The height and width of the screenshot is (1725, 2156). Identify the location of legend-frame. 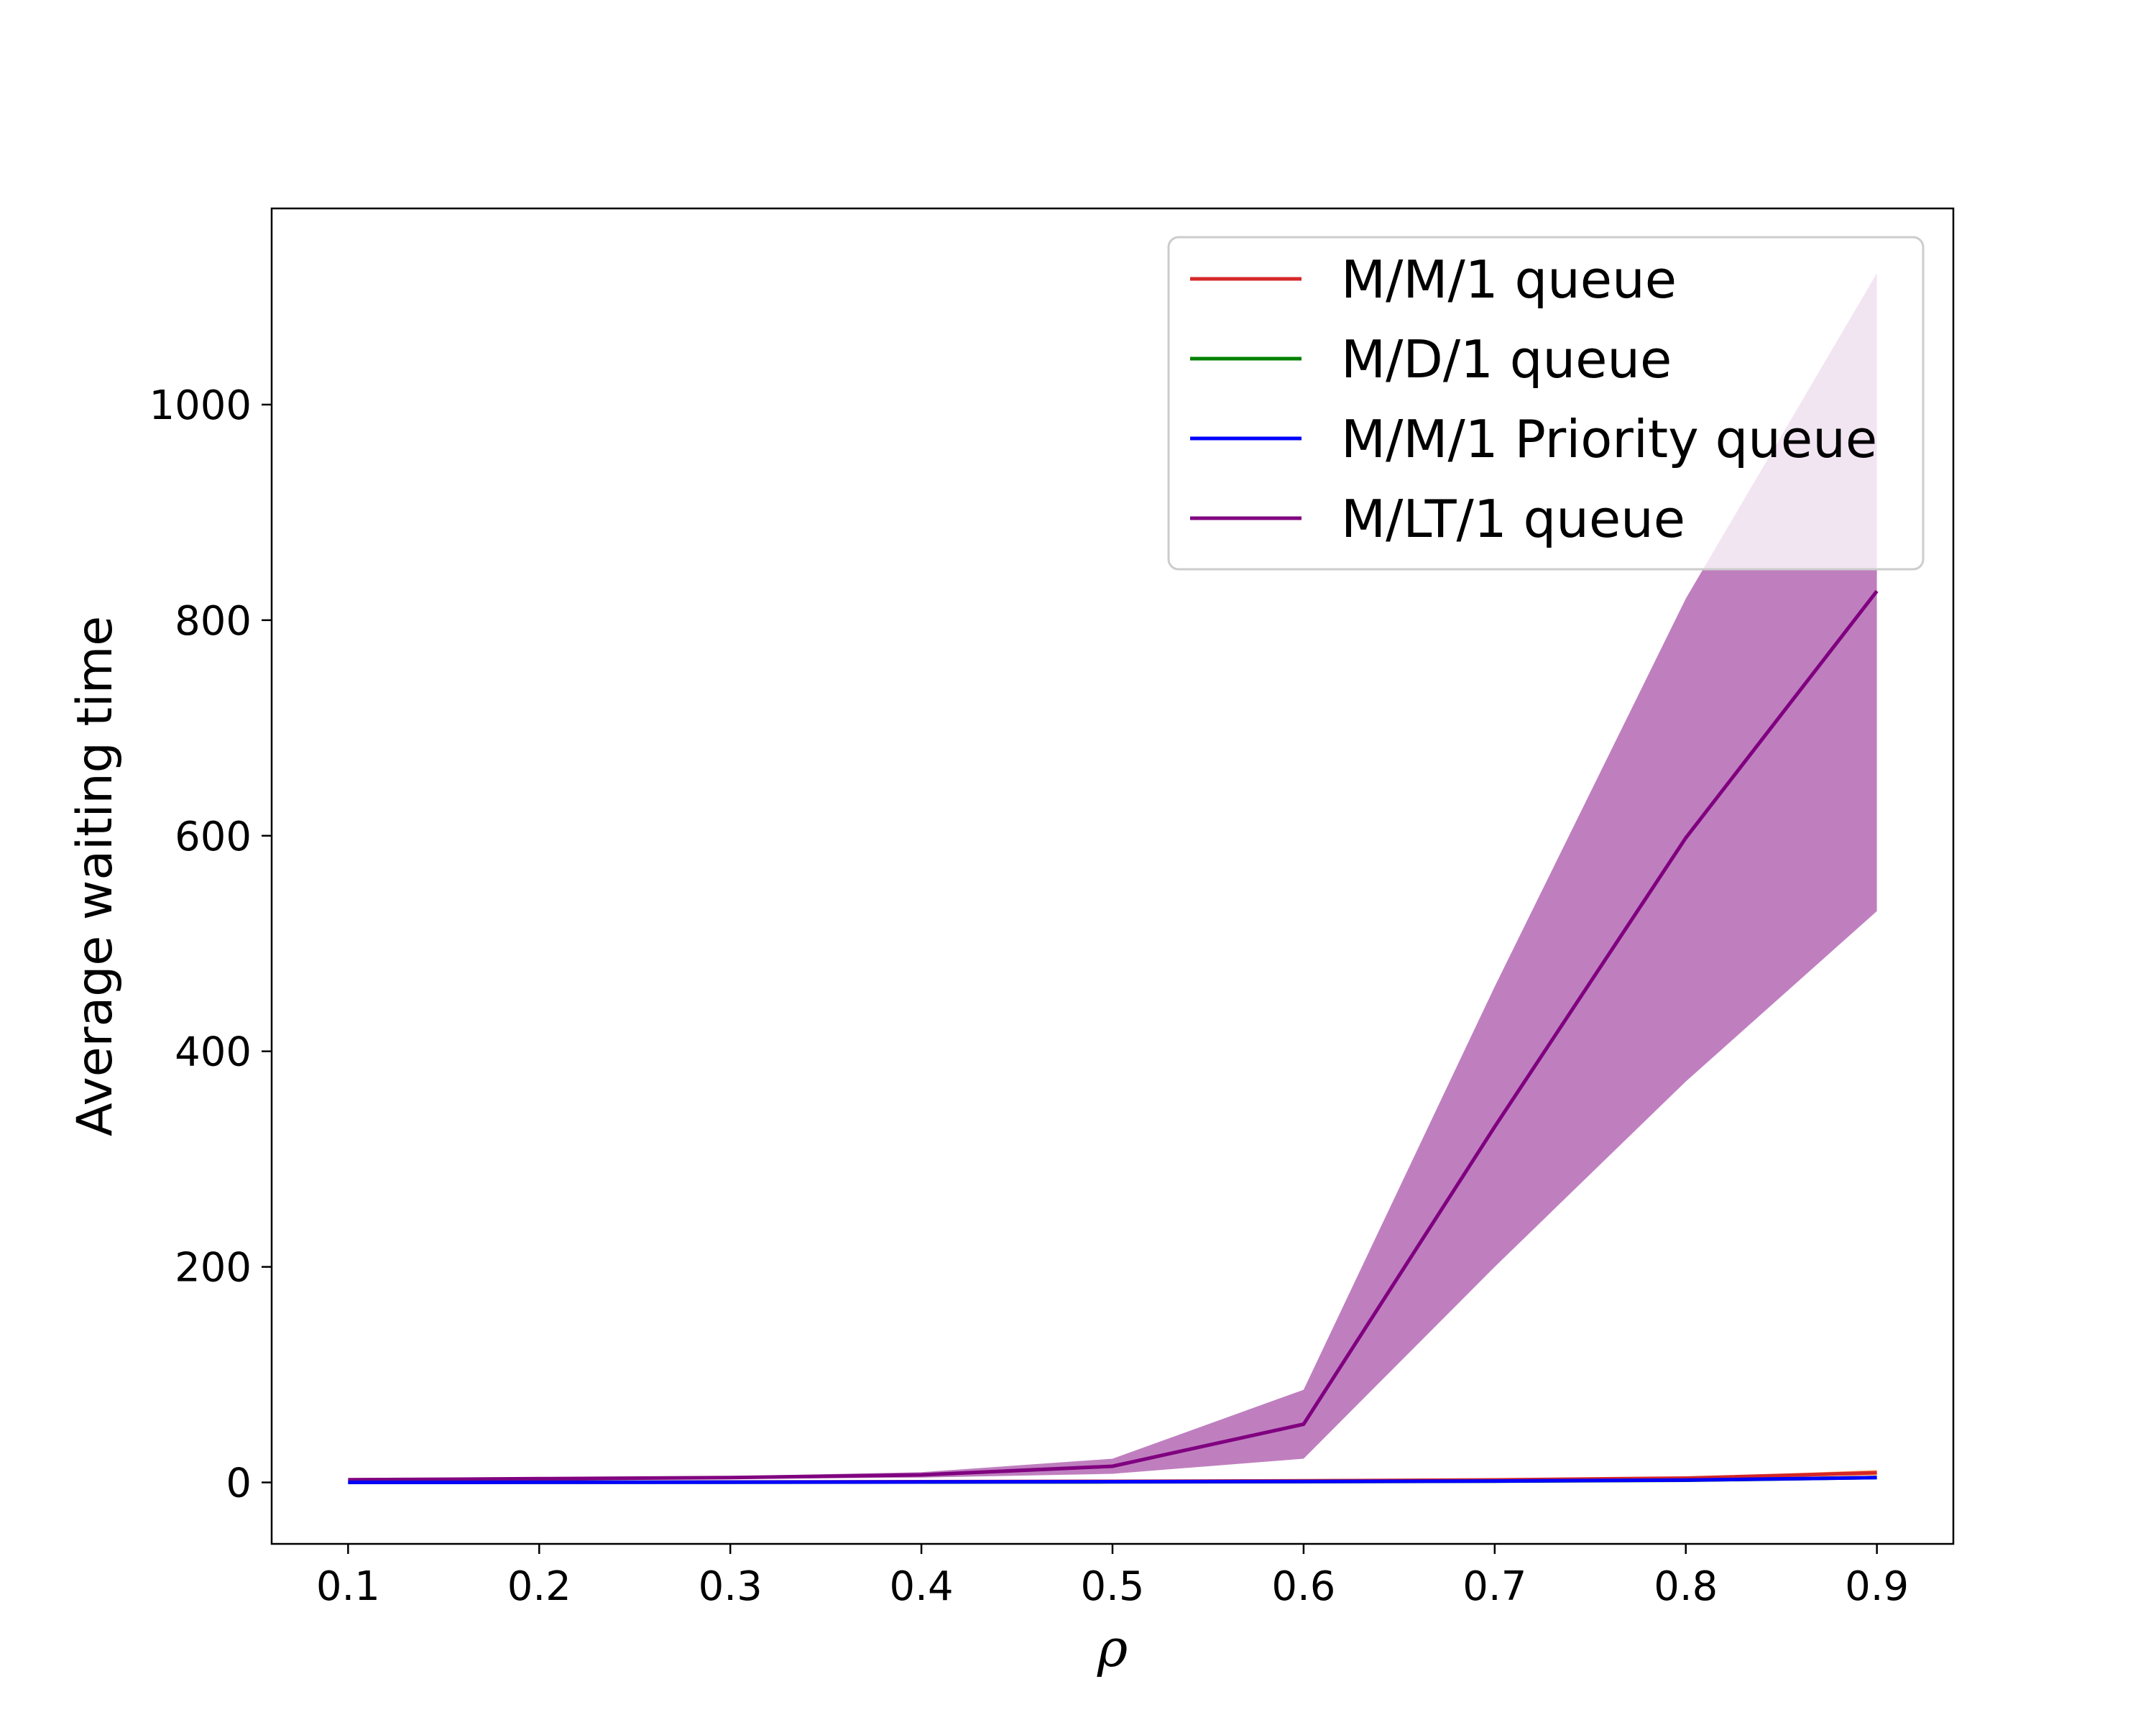
(1546, 403).